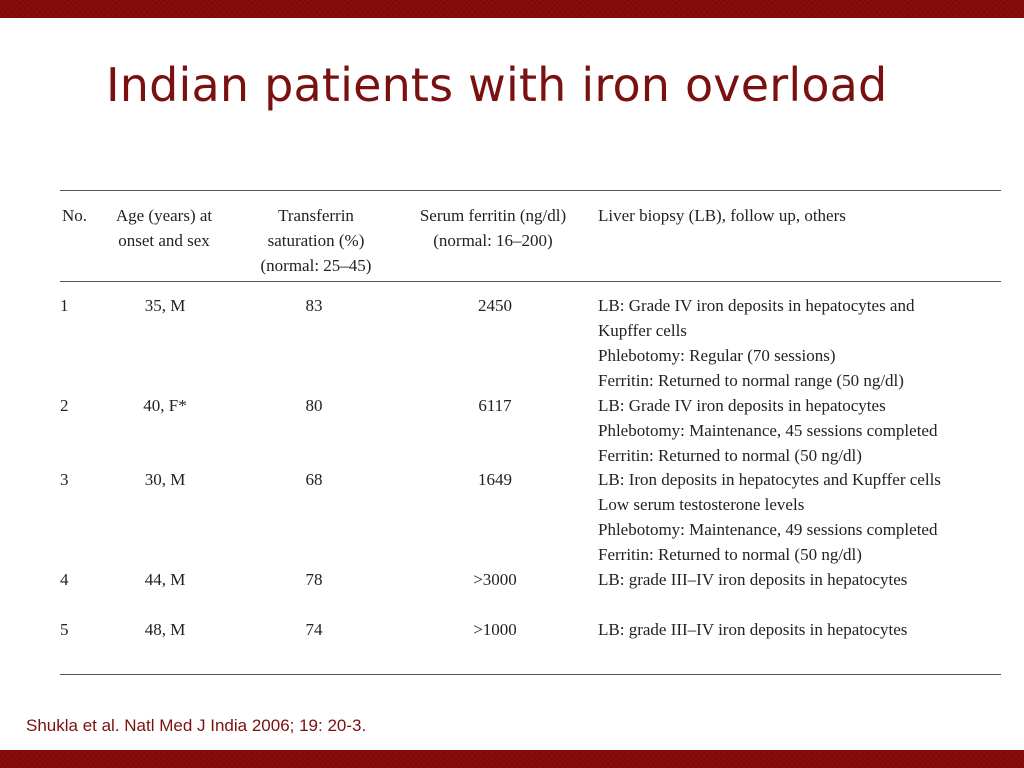 The width and height of the screenshot is (1024, 768). Describe the element at coordinates (165, 479) in the screenshot. I see `row-age-sex: 30, M` at that location.